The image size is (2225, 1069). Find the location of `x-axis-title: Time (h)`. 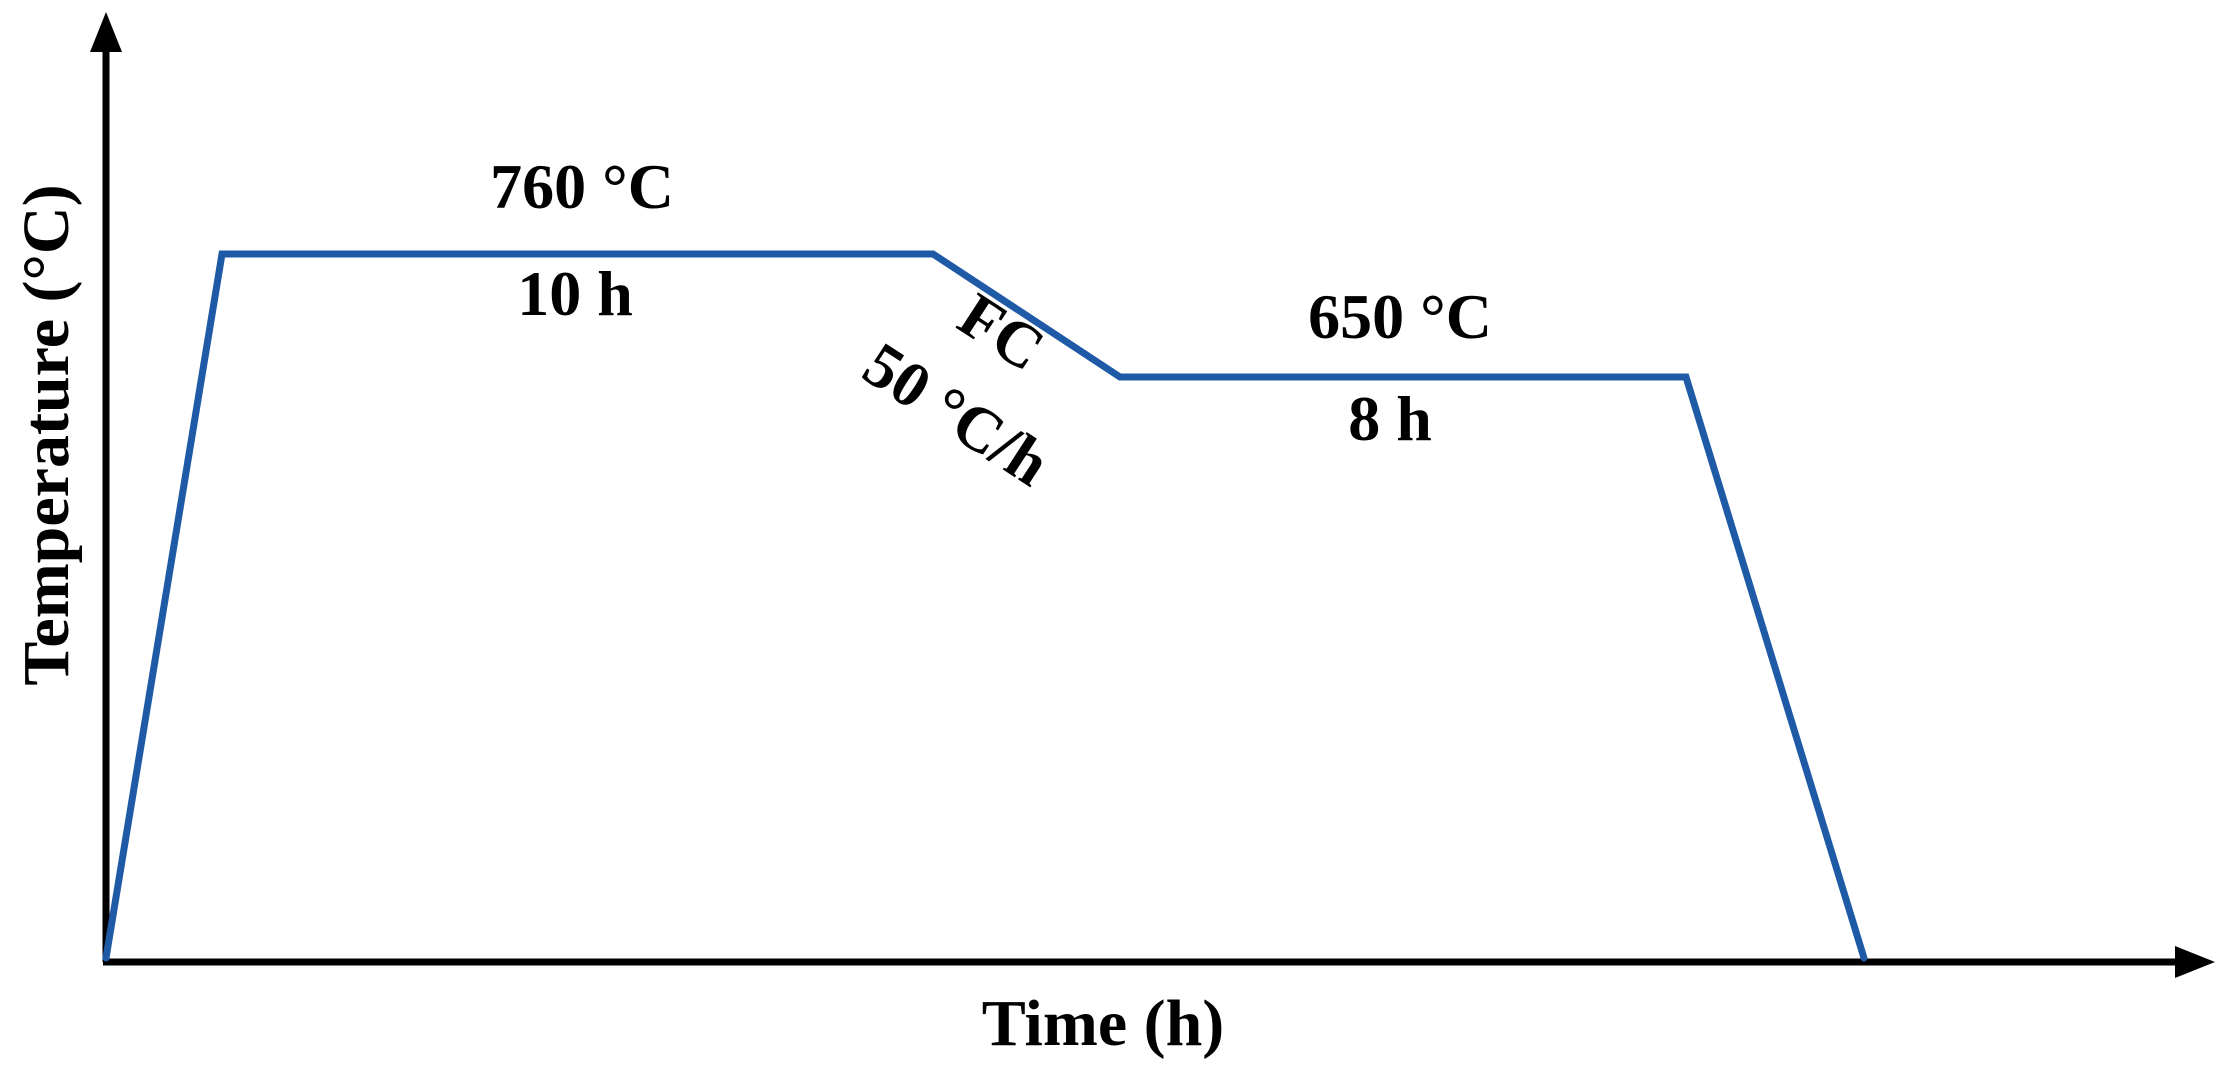

x-axis-title: Time (h) is located at coordinates (1103, 1023).